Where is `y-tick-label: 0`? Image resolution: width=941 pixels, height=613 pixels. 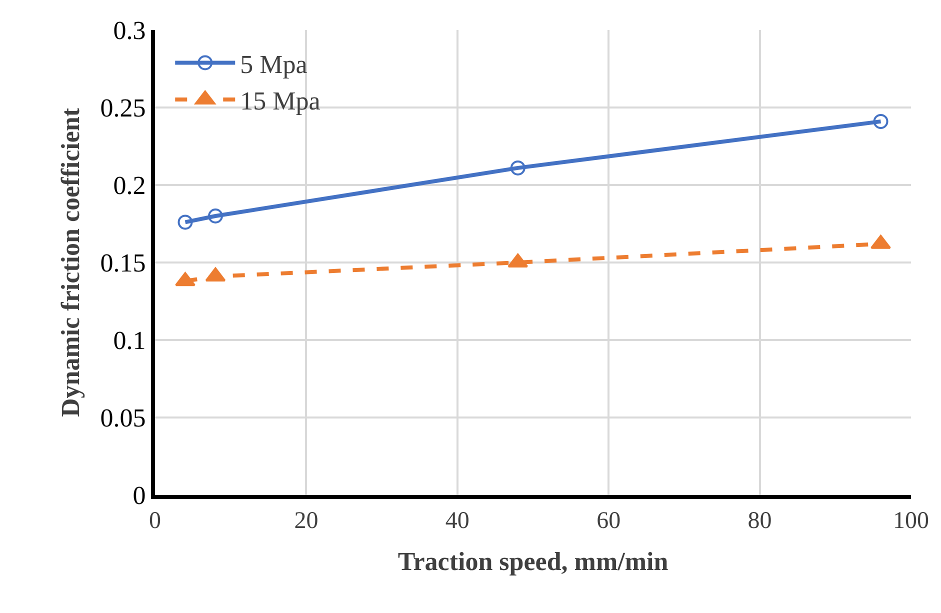 y-tick-label: 0 is located at coordinates (139, 495).